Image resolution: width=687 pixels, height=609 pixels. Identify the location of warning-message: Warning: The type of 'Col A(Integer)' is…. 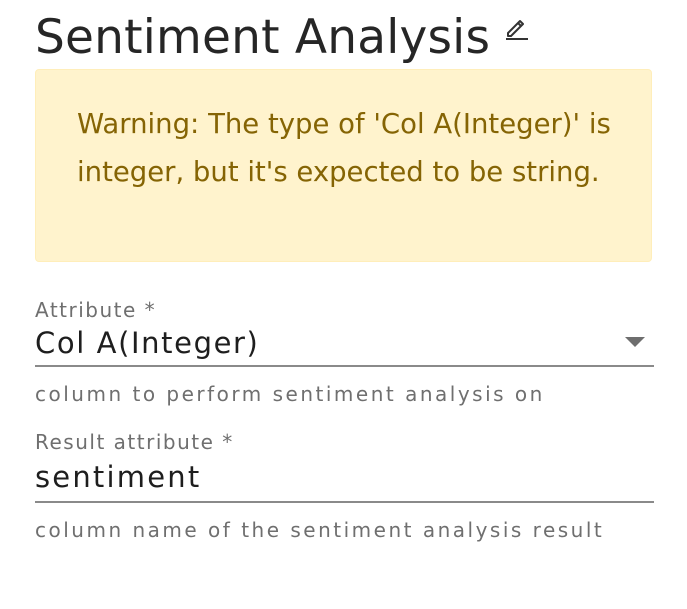
(344, 148).